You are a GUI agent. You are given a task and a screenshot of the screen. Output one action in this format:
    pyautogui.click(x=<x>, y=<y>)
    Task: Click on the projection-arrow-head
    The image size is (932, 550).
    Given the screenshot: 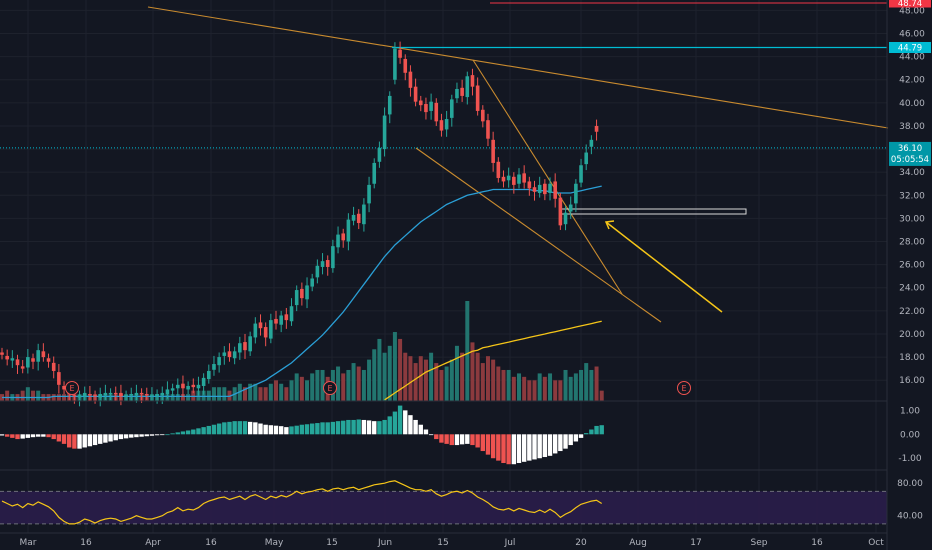 What is the action you would take?
    pyautogui.click(x=609, y=225)
    